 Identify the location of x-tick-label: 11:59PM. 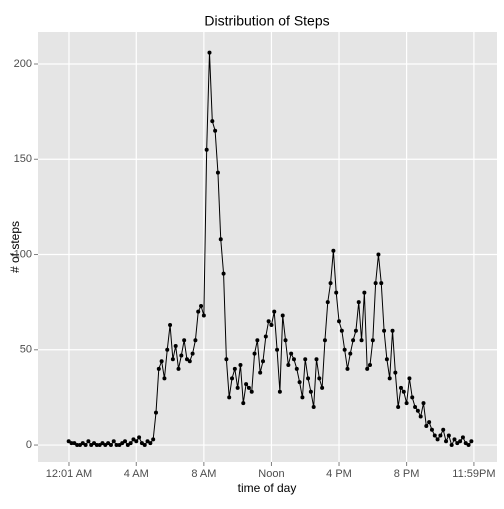
(473, 474).